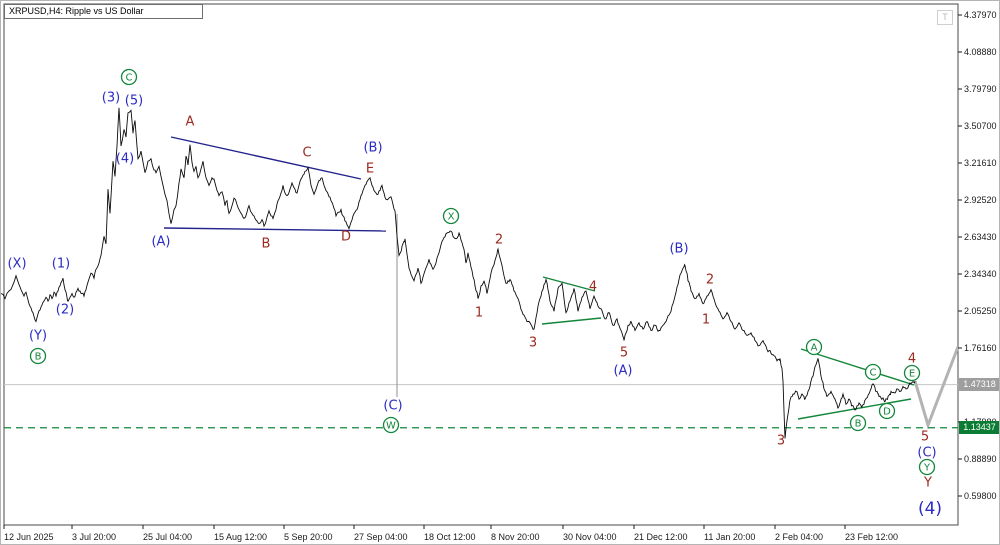 The width and height of the screenshot is (1000, 545). Describe the element at coordinates (190, 122) in the screenshot. I see `wave-label-red: A` at that location.